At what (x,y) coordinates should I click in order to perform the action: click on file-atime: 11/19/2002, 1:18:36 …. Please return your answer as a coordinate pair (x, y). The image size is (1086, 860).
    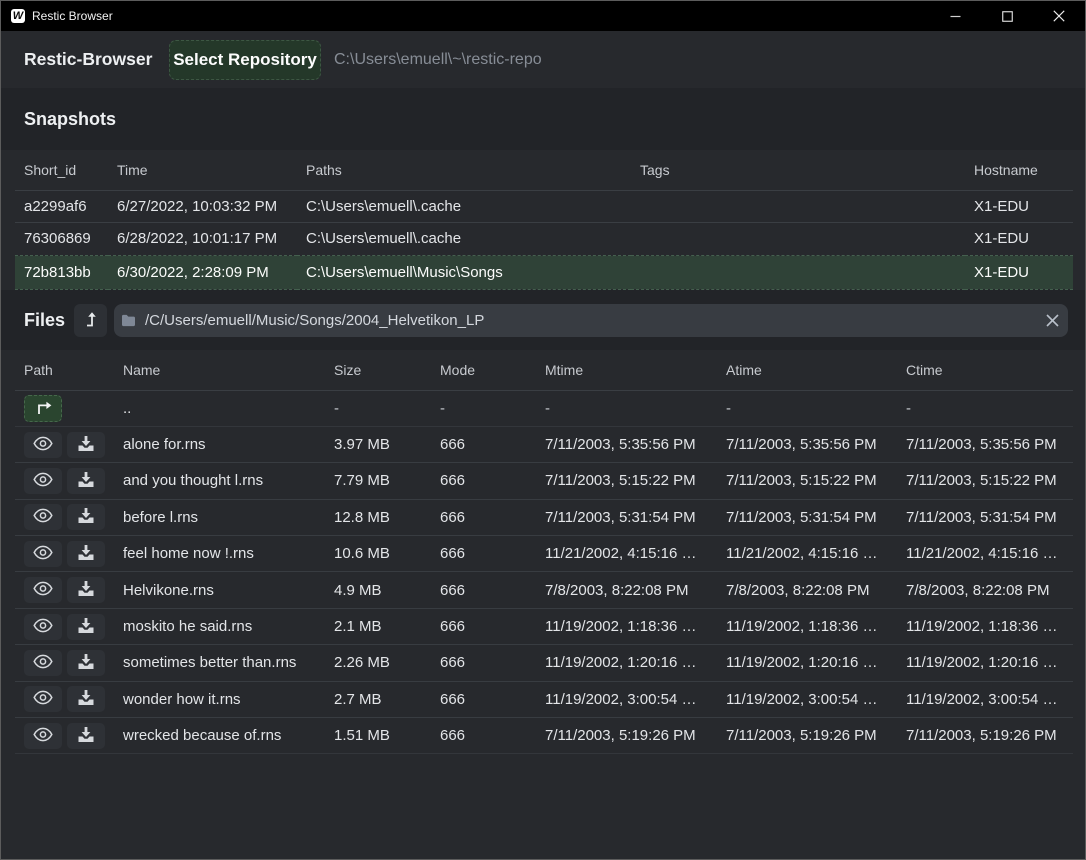
    Looking at the image, I should click on (807, 627).